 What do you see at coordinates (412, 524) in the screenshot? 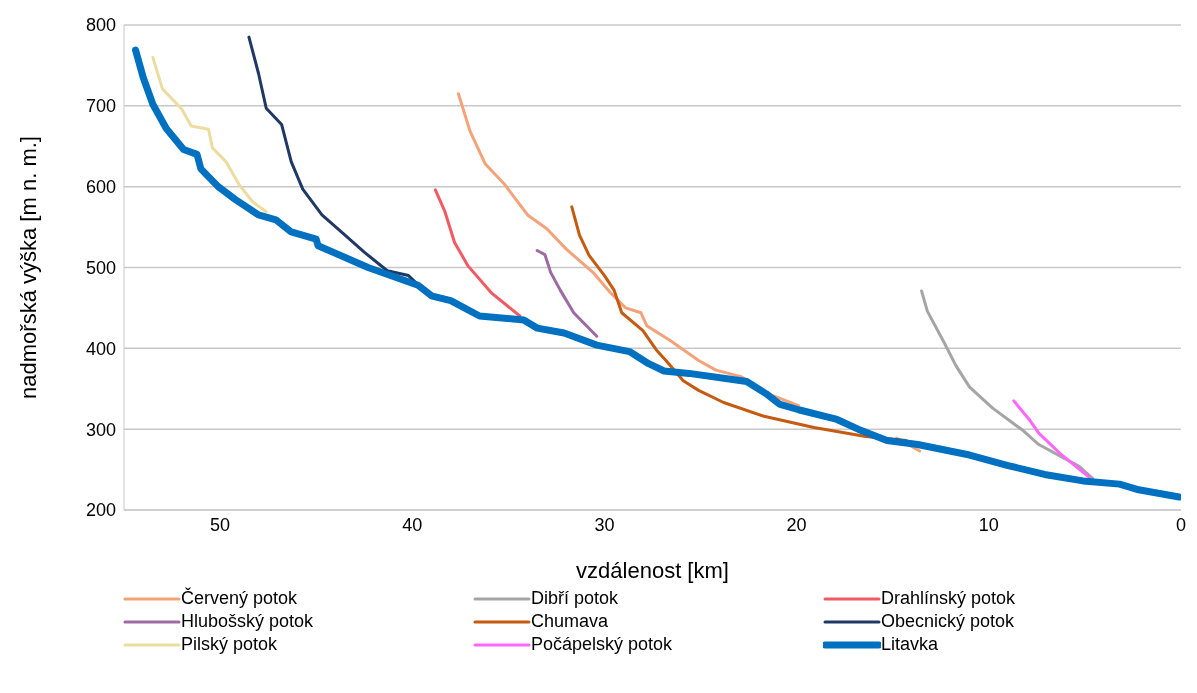
I see `x-tick-label: 40` at bounding box center [412, 524].